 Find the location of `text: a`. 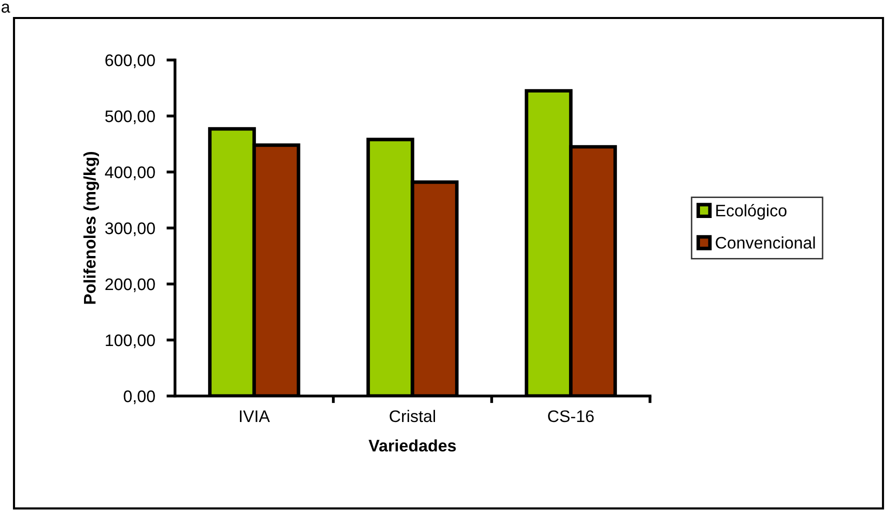

text: a is located at coordinates (6, 8).